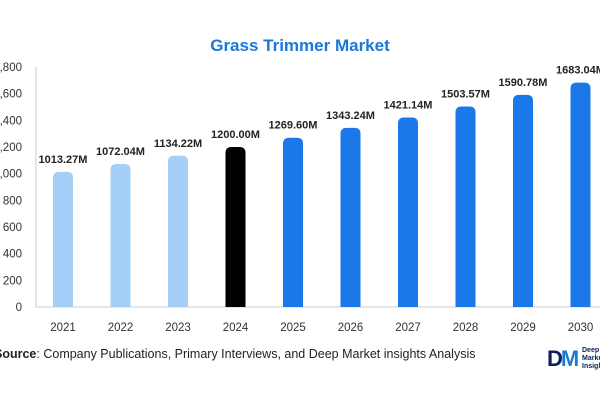 The width and height of the screenshot is (600, 400). What do you see at coordinates (293, 222) in the screenshot?
I see `bar-2025` at bounding box center [293, 222].